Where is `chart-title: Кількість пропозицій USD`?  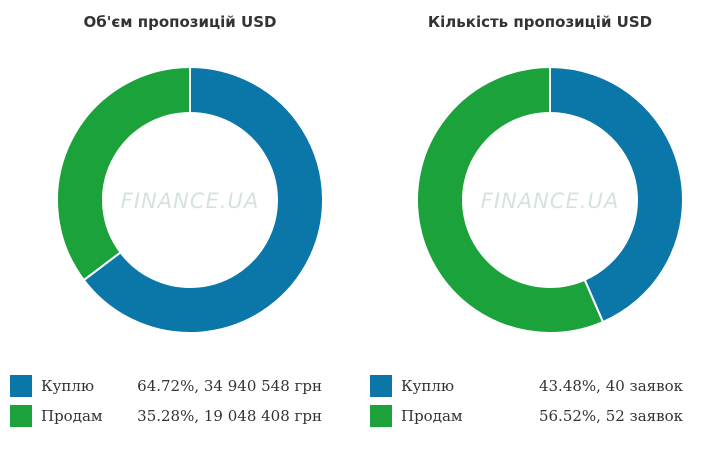 chart-title: Кількість пропозицій USD is located at coordinates (540, 22).